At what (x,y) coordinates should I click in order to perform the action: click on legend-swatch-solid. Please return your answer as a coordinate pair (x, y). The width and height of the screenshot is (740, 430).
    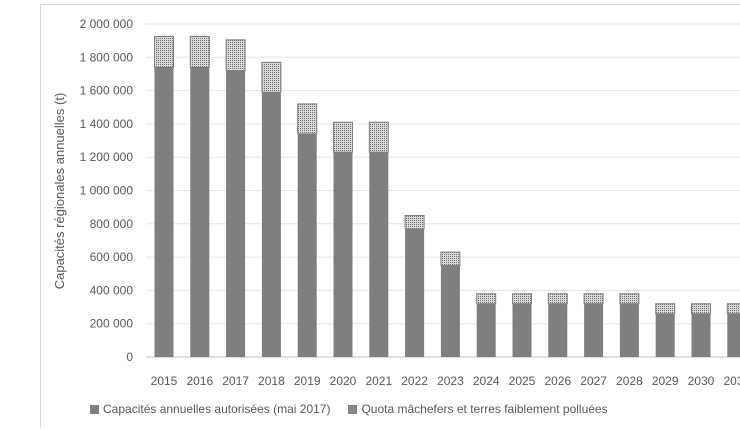
    Looking at the image, I should click on (94, 409).